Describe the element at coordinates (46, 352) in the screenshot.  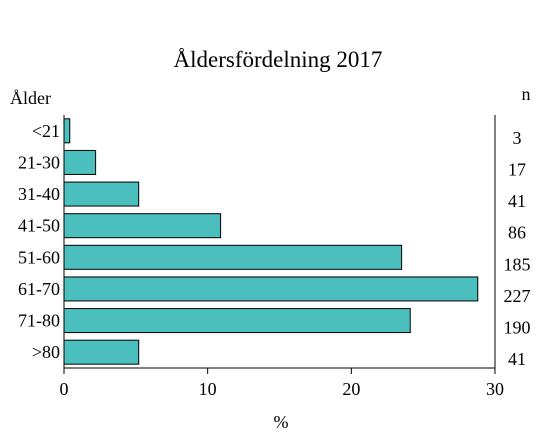
I see `category-label: >80` at that location.